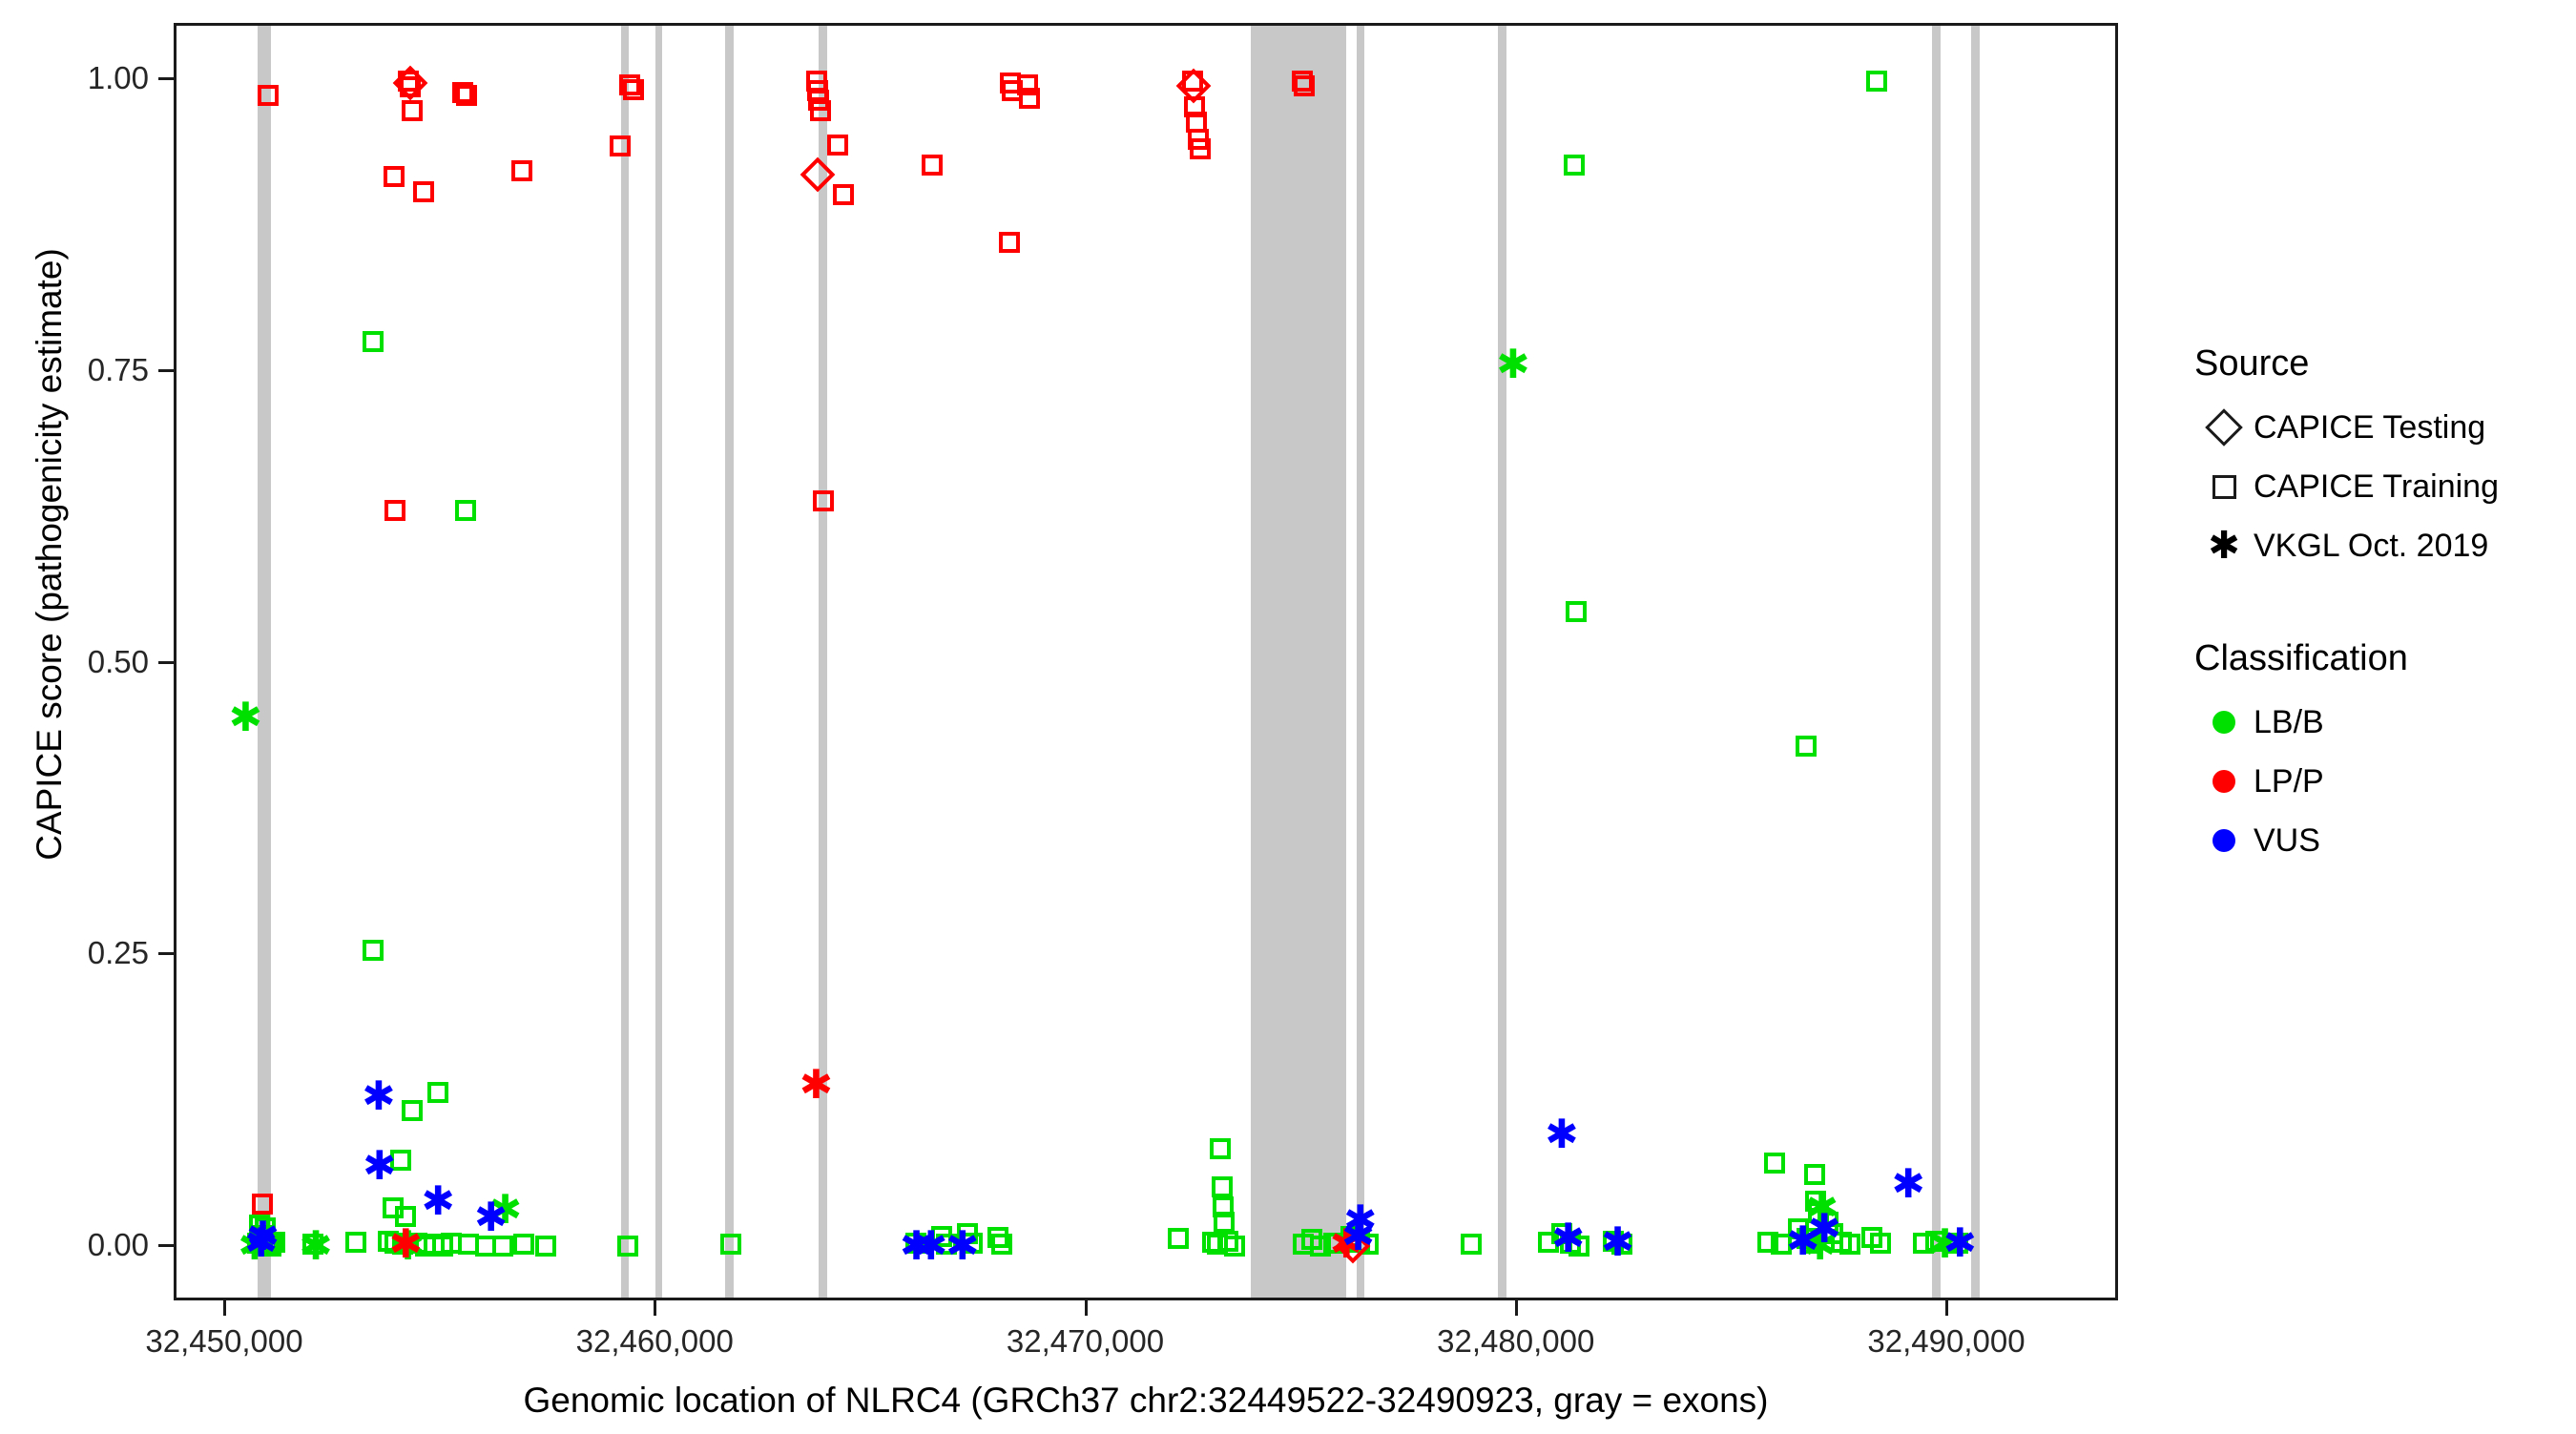  Describe the element at coordinates (1193, 86) in the screenshot. I see `data-point-diamond` at that location.